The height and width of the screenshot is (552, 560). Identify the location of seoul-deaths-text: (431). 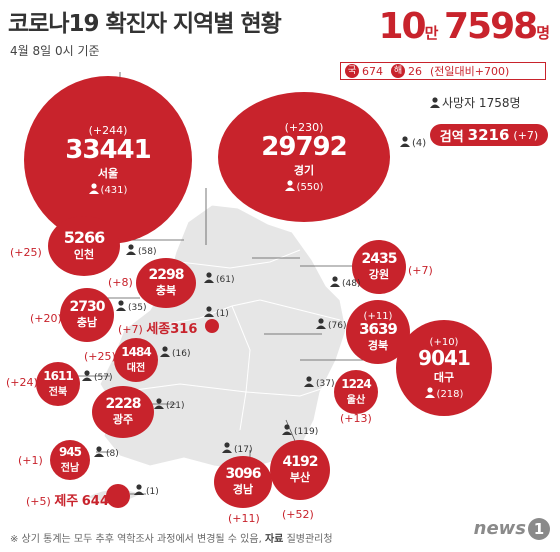
(114, 190).